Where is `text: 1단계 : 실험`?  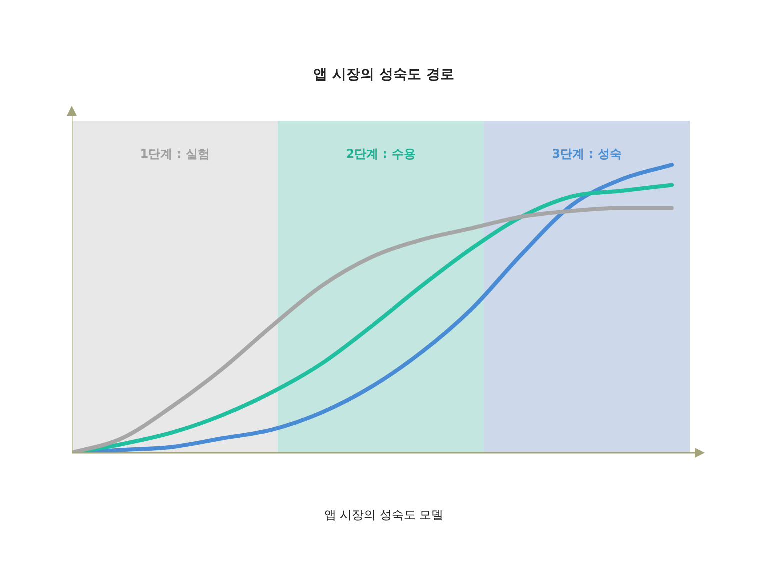
text: 1단계 : 실험 is located at coordinates (175, 154).